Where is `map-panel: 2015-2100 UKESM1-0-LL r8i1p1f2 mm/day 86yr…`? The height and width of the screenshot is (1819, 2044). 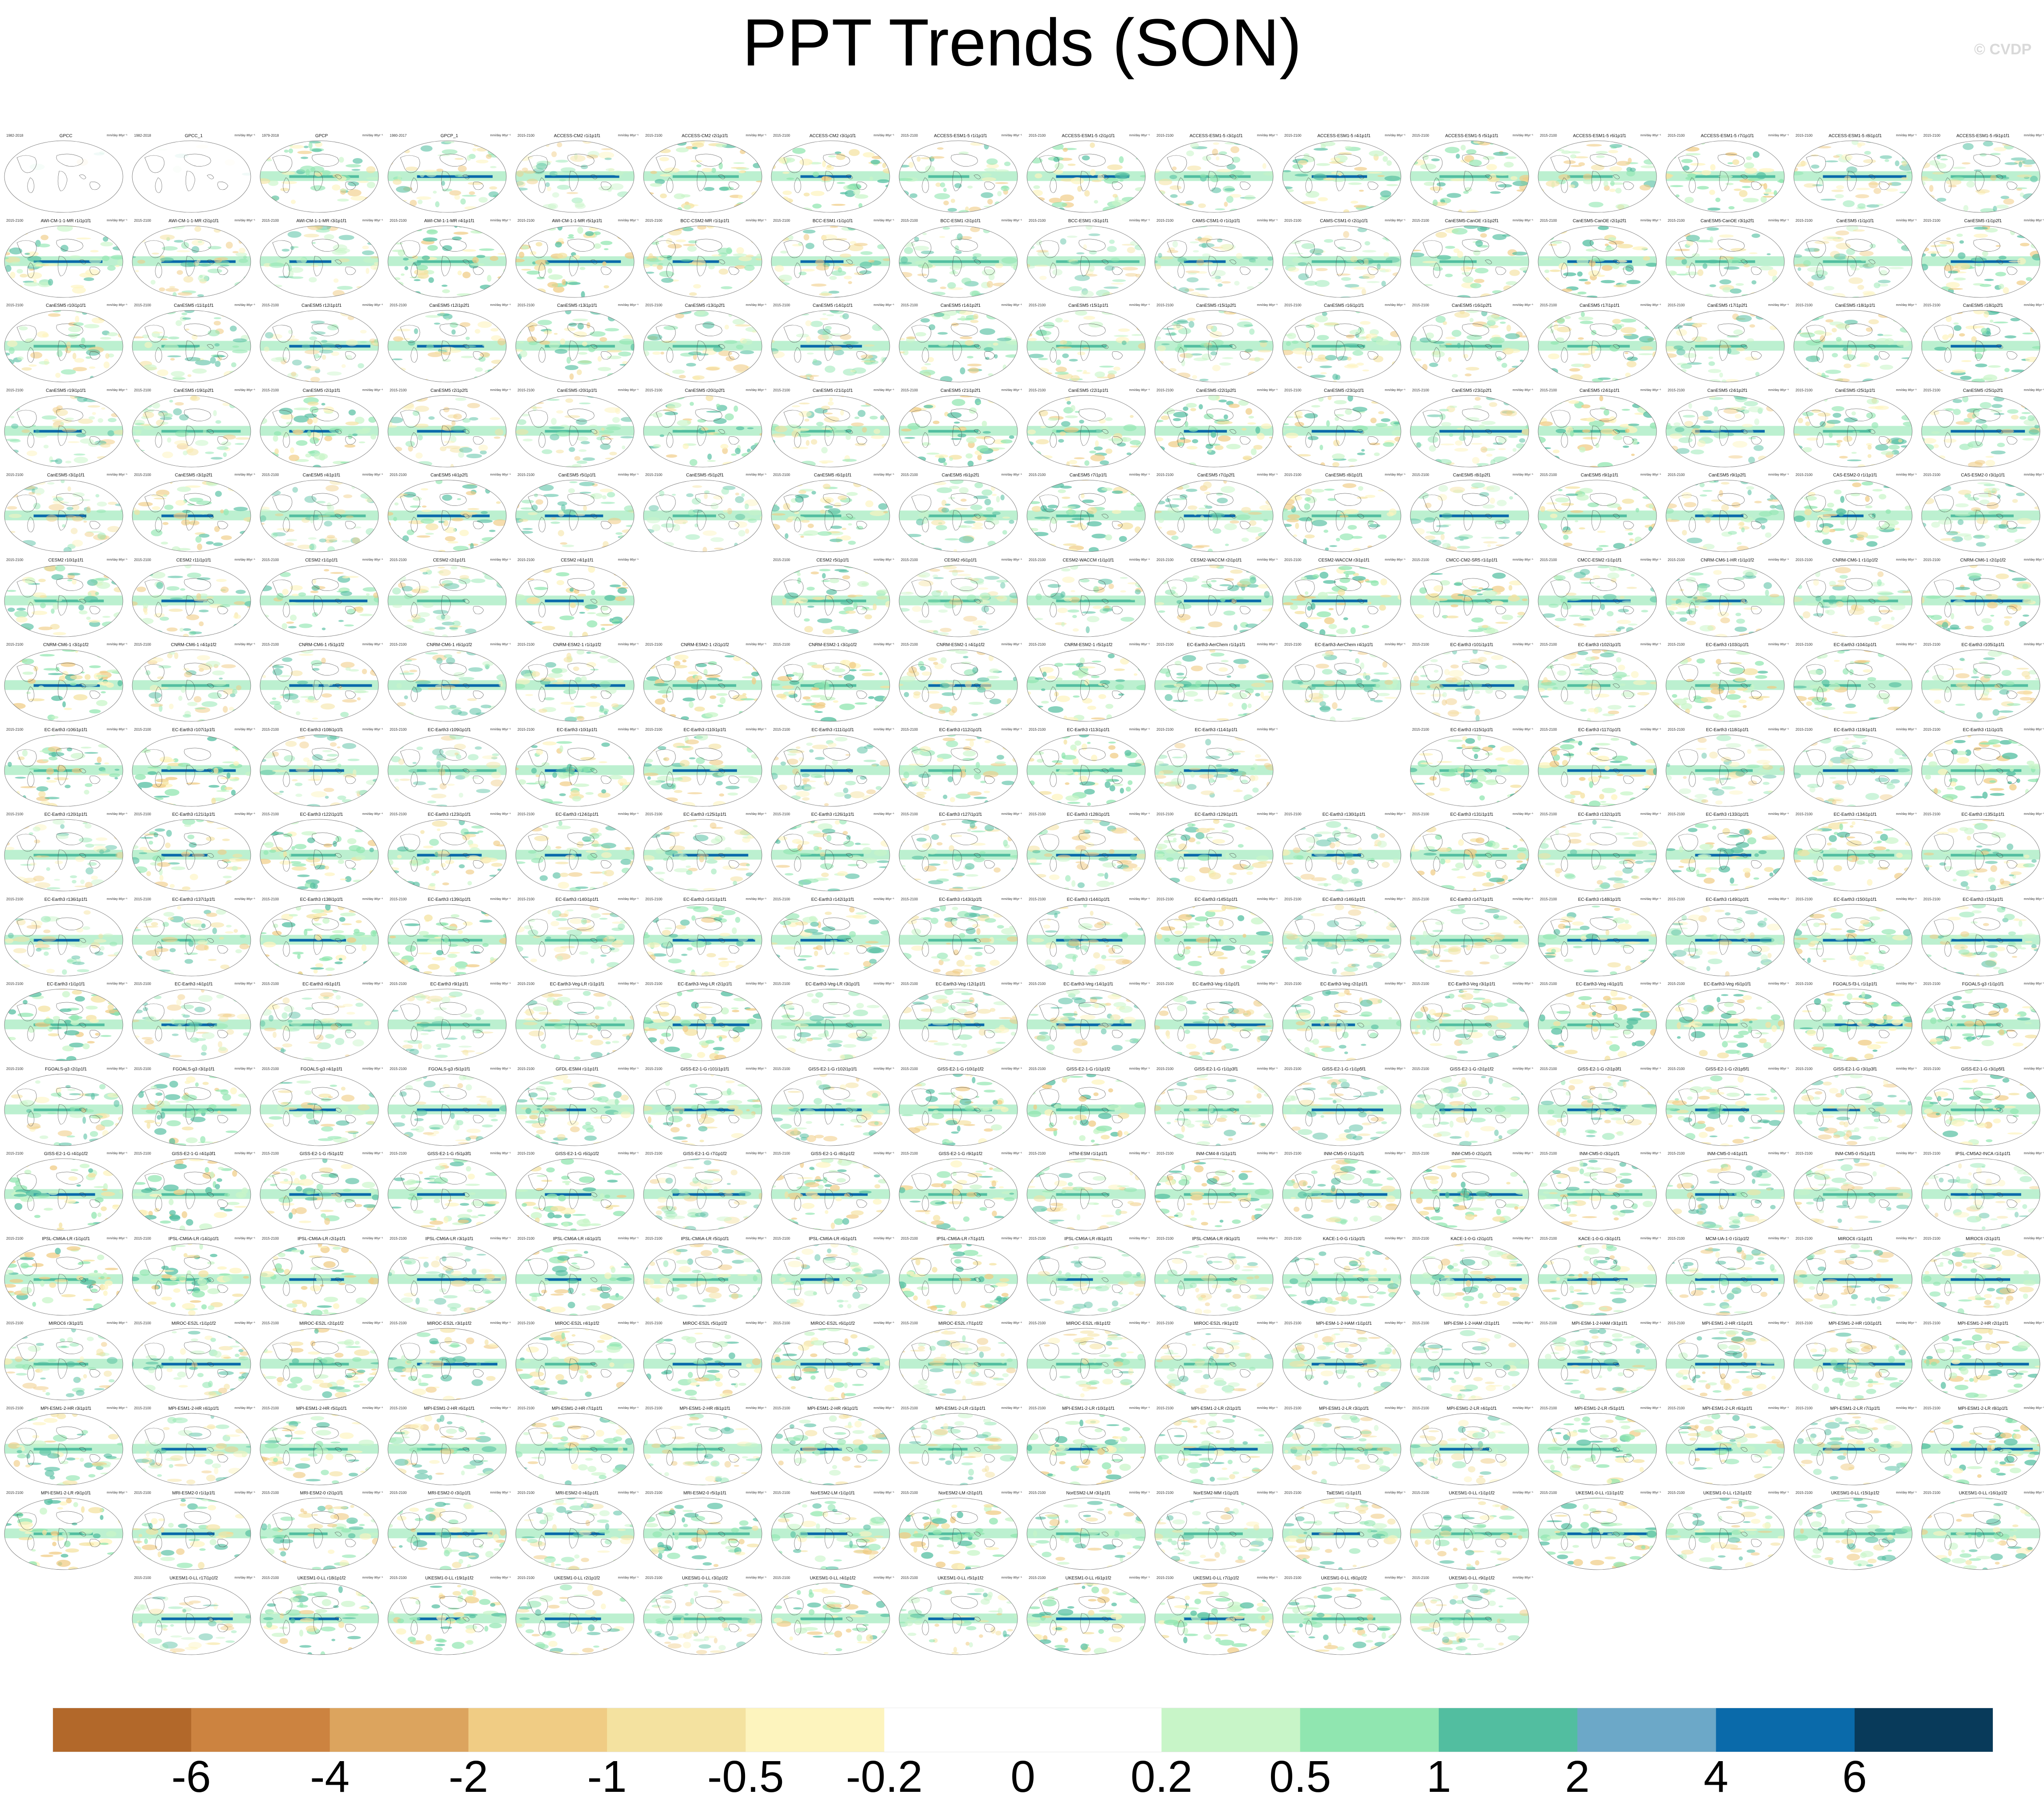
map-panel: 2015-2100 UKESM1-0-LL r8i1p1f2 mm/day 86yr… is located at coordinates (1344, 1619).